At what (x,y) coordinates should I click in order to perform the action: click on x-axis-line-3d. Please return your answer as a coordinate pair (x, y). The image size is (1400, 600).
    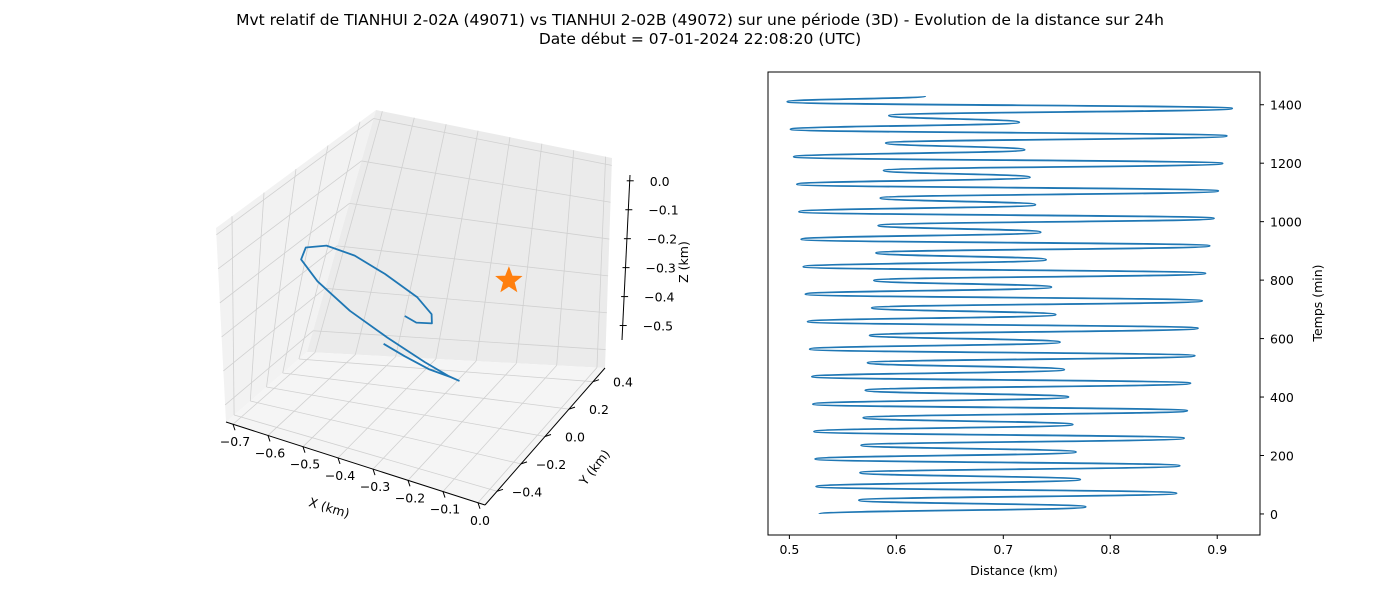
    Looking at the image, I should click on (355, 463).